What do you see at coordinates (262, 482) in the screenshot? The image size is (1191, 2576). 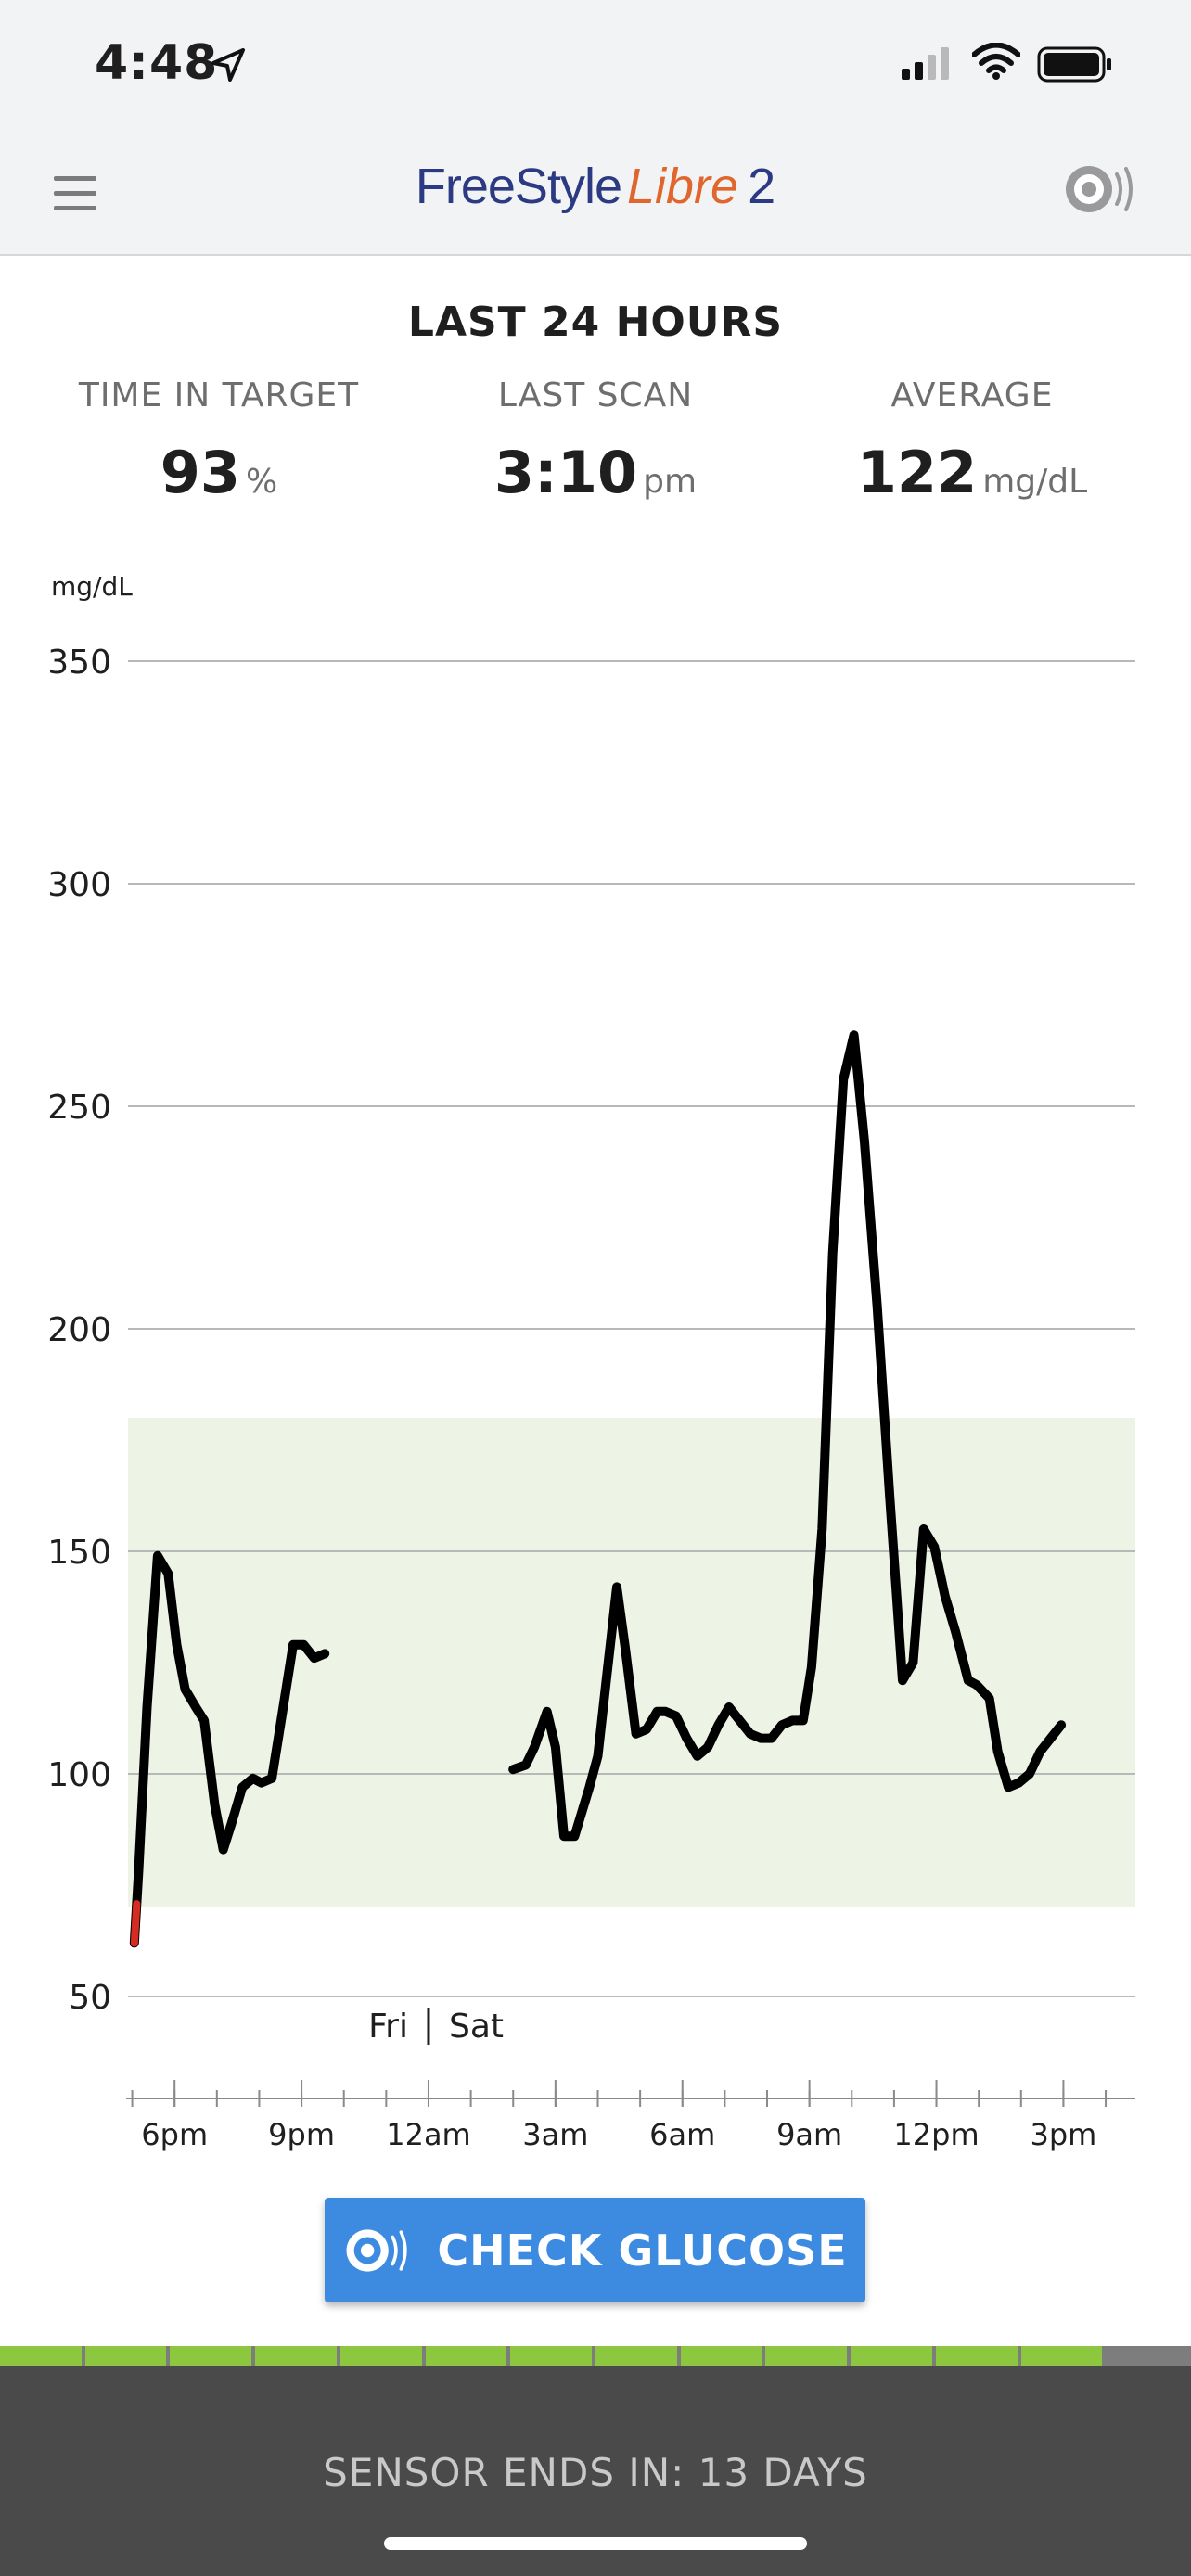 I see `time-in-target-unit: %` at bounding box center [262, 482].